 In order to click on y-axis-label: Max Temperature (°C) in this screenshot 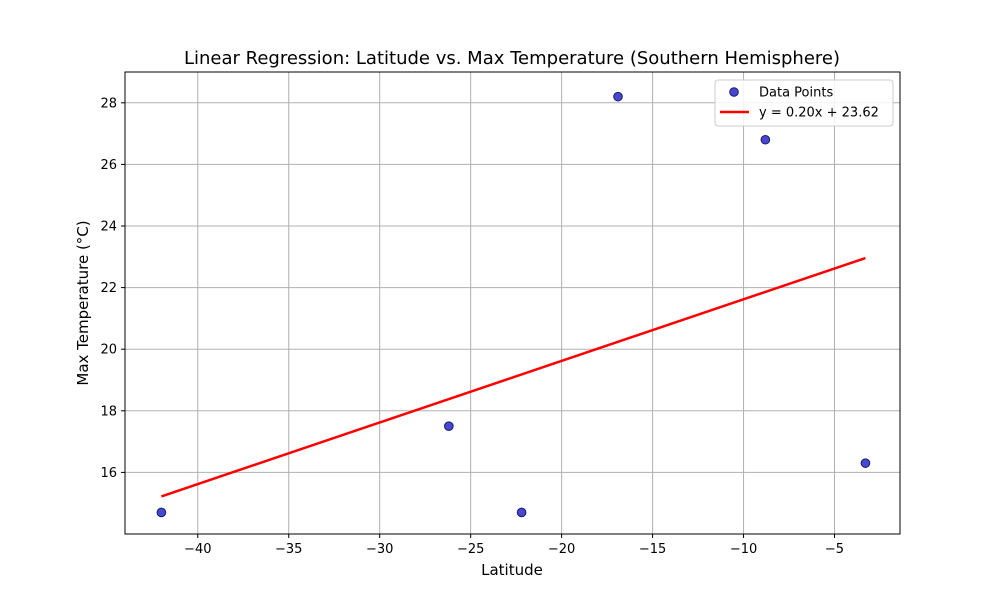, I will do `click(83, 302)`.